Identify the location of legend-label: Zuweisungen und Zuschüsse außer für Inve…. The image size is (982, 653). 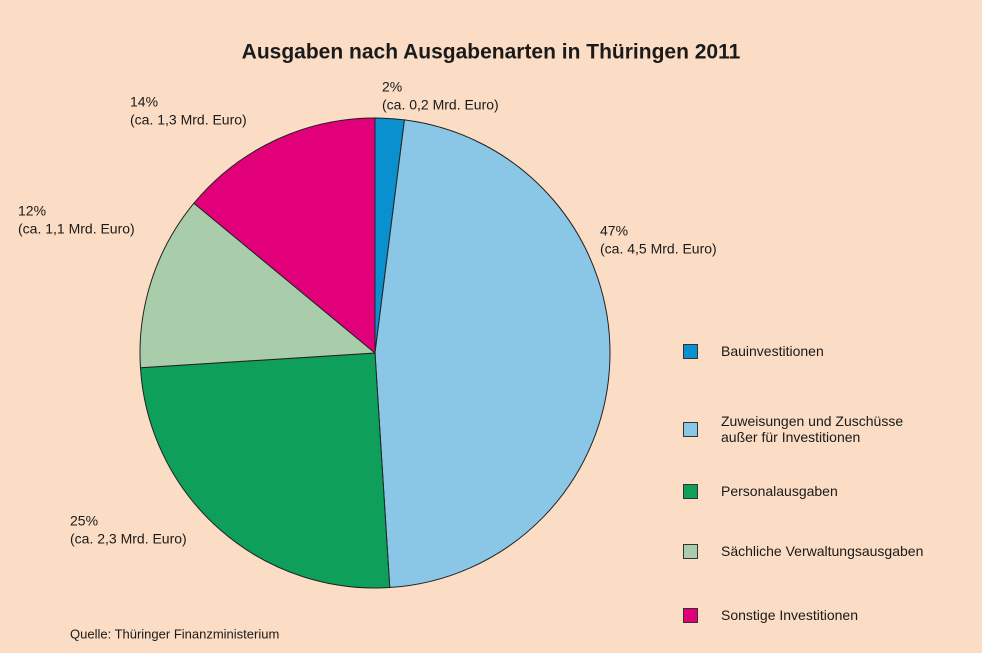
(812, 429).